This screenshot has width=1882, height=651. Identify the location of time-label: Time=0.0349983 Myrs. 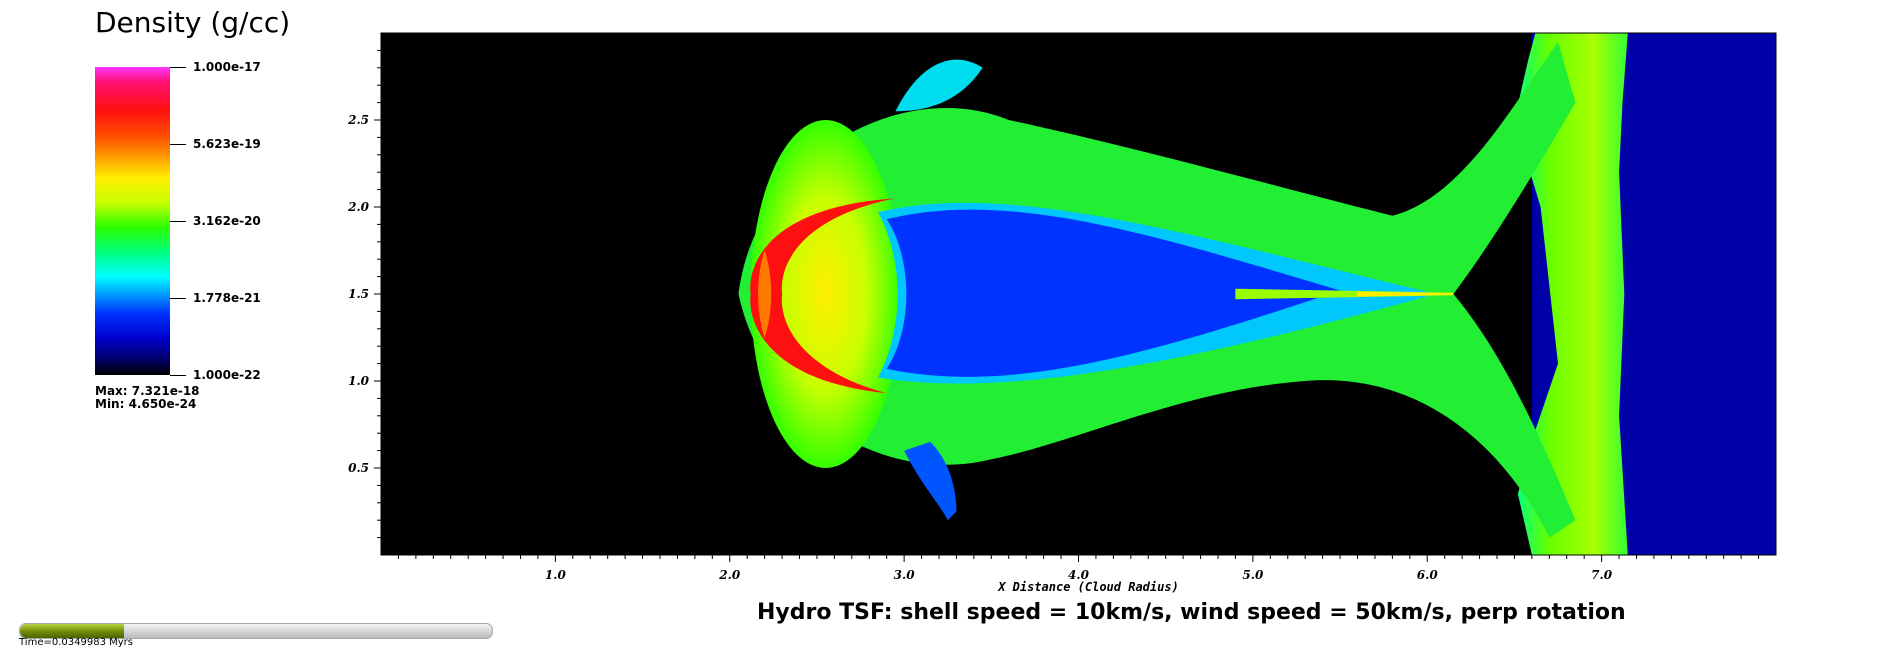
(76, 642).